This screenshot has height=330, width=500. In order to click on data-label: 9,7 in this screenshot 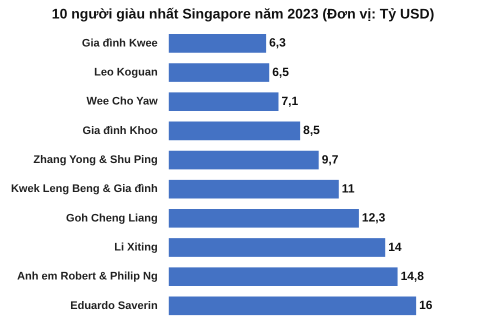, I will do `click(330, 159)`.